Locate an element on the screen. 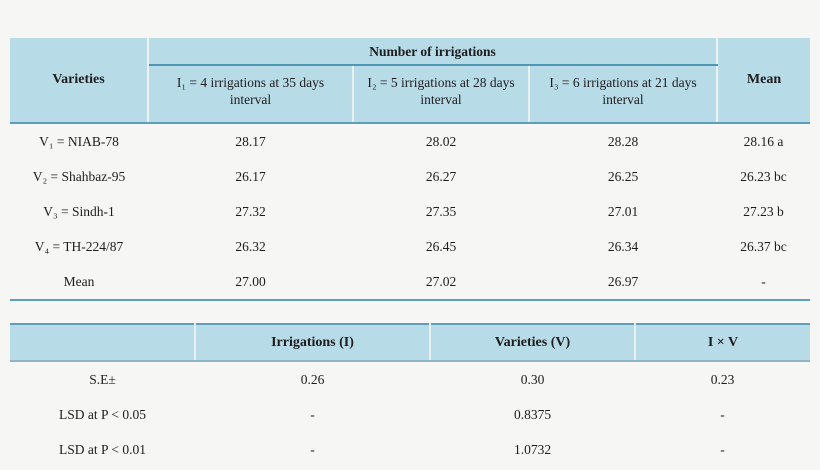  interaction-factor-header: I × V is located at coordinates (722, 342).